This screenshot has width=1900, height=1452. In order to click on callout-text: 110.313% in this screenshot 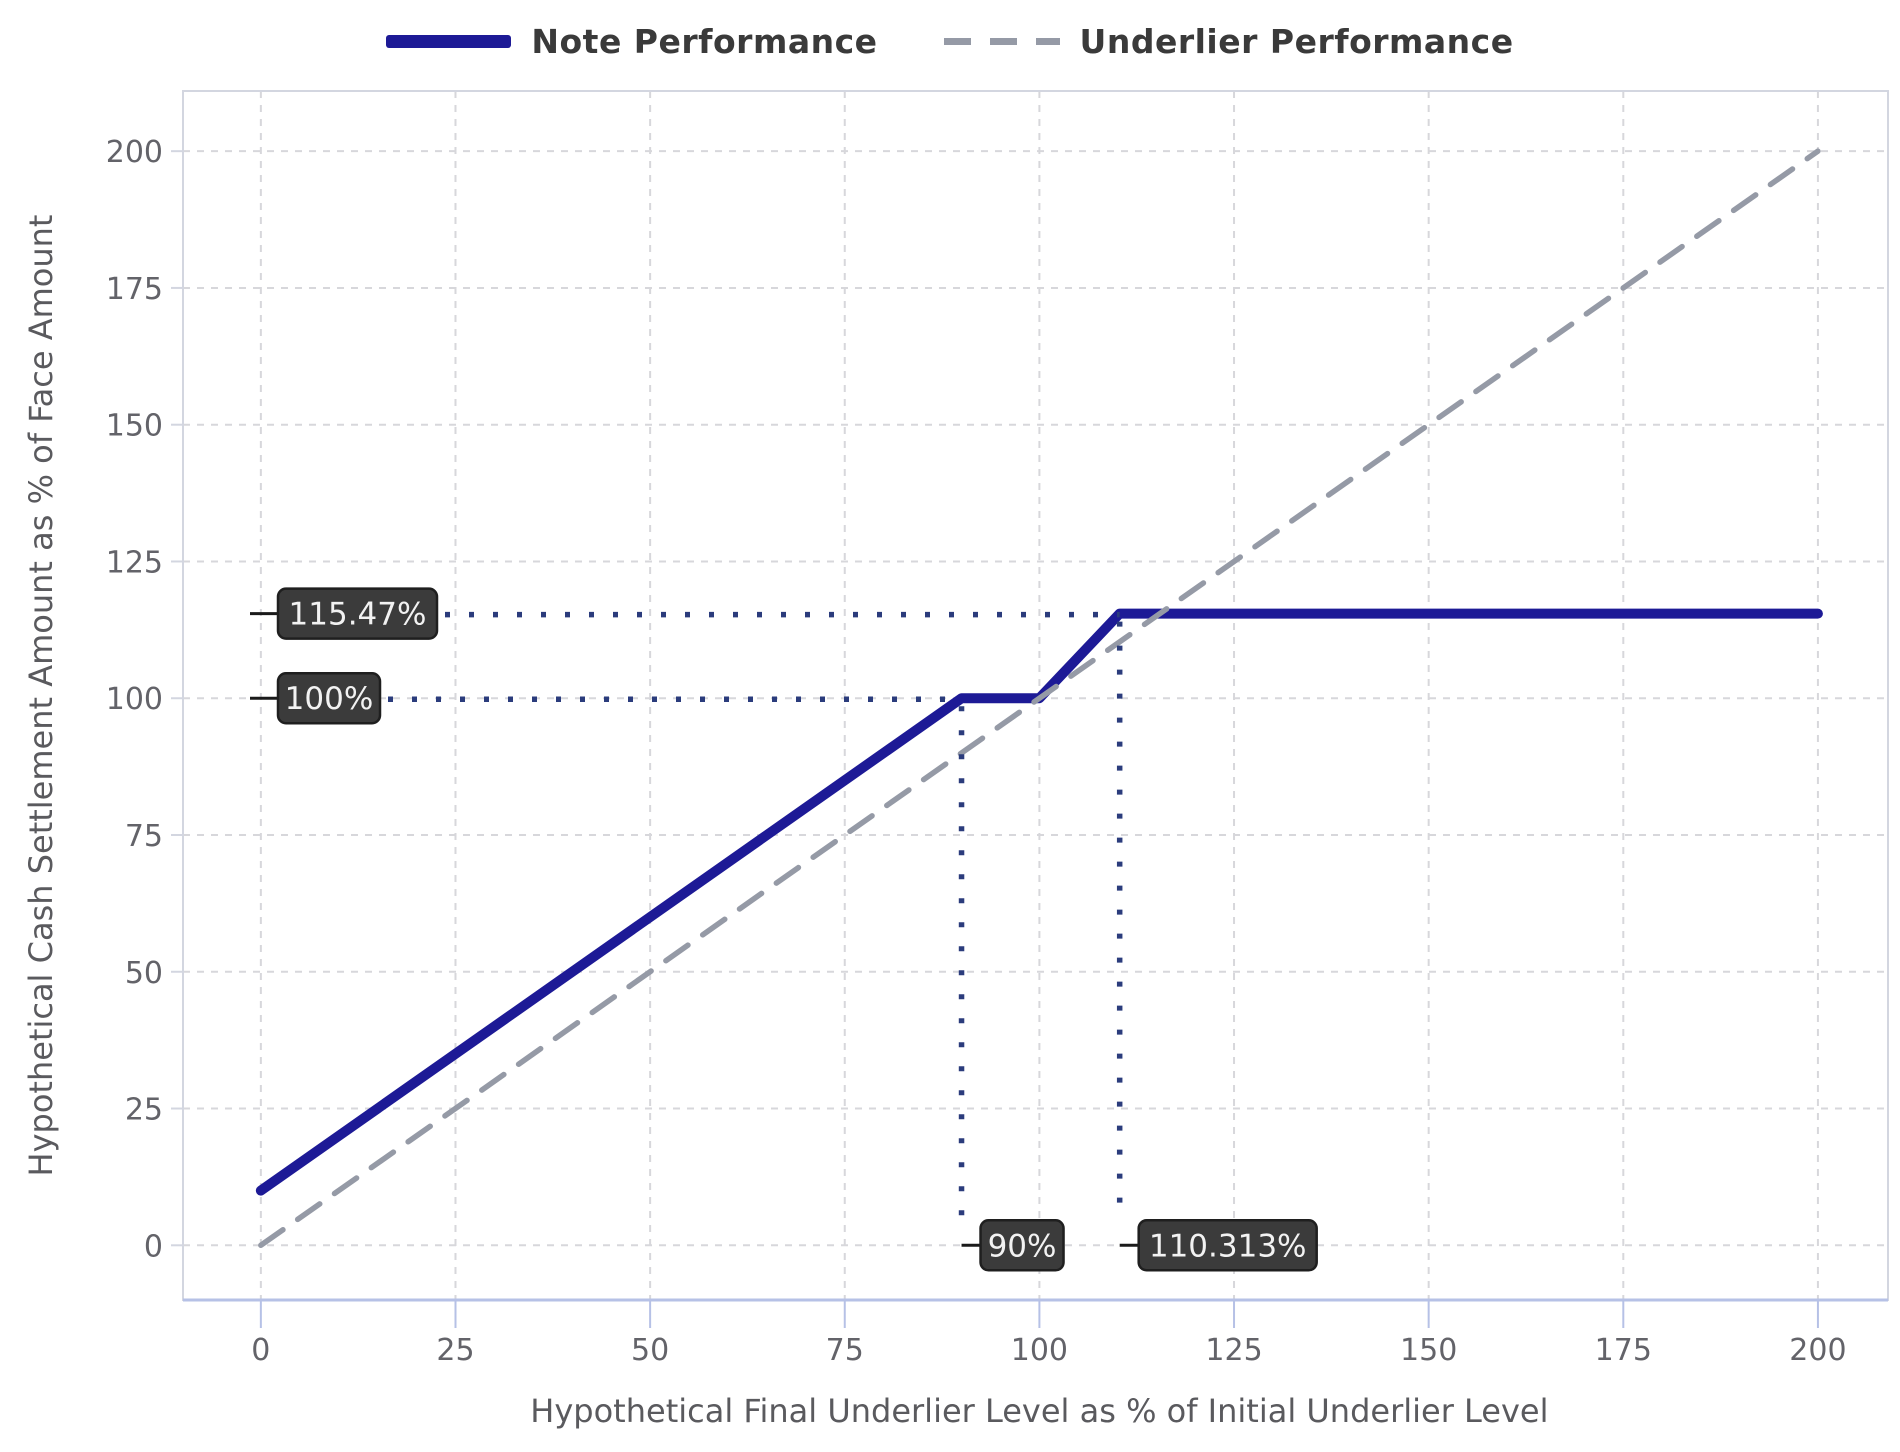, I will do `click(1228, 1246)`.